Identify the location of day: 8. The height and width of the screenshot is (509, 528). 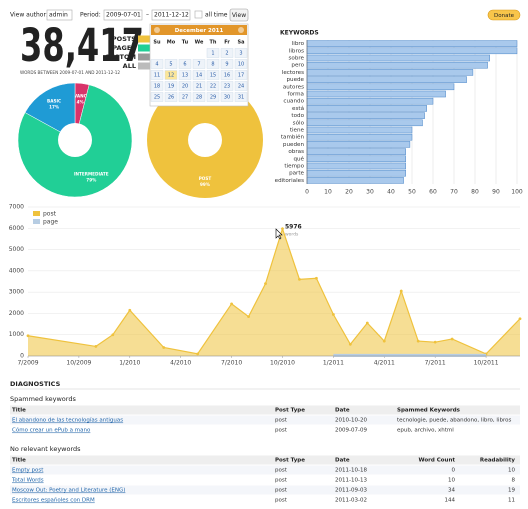
(212, 65).